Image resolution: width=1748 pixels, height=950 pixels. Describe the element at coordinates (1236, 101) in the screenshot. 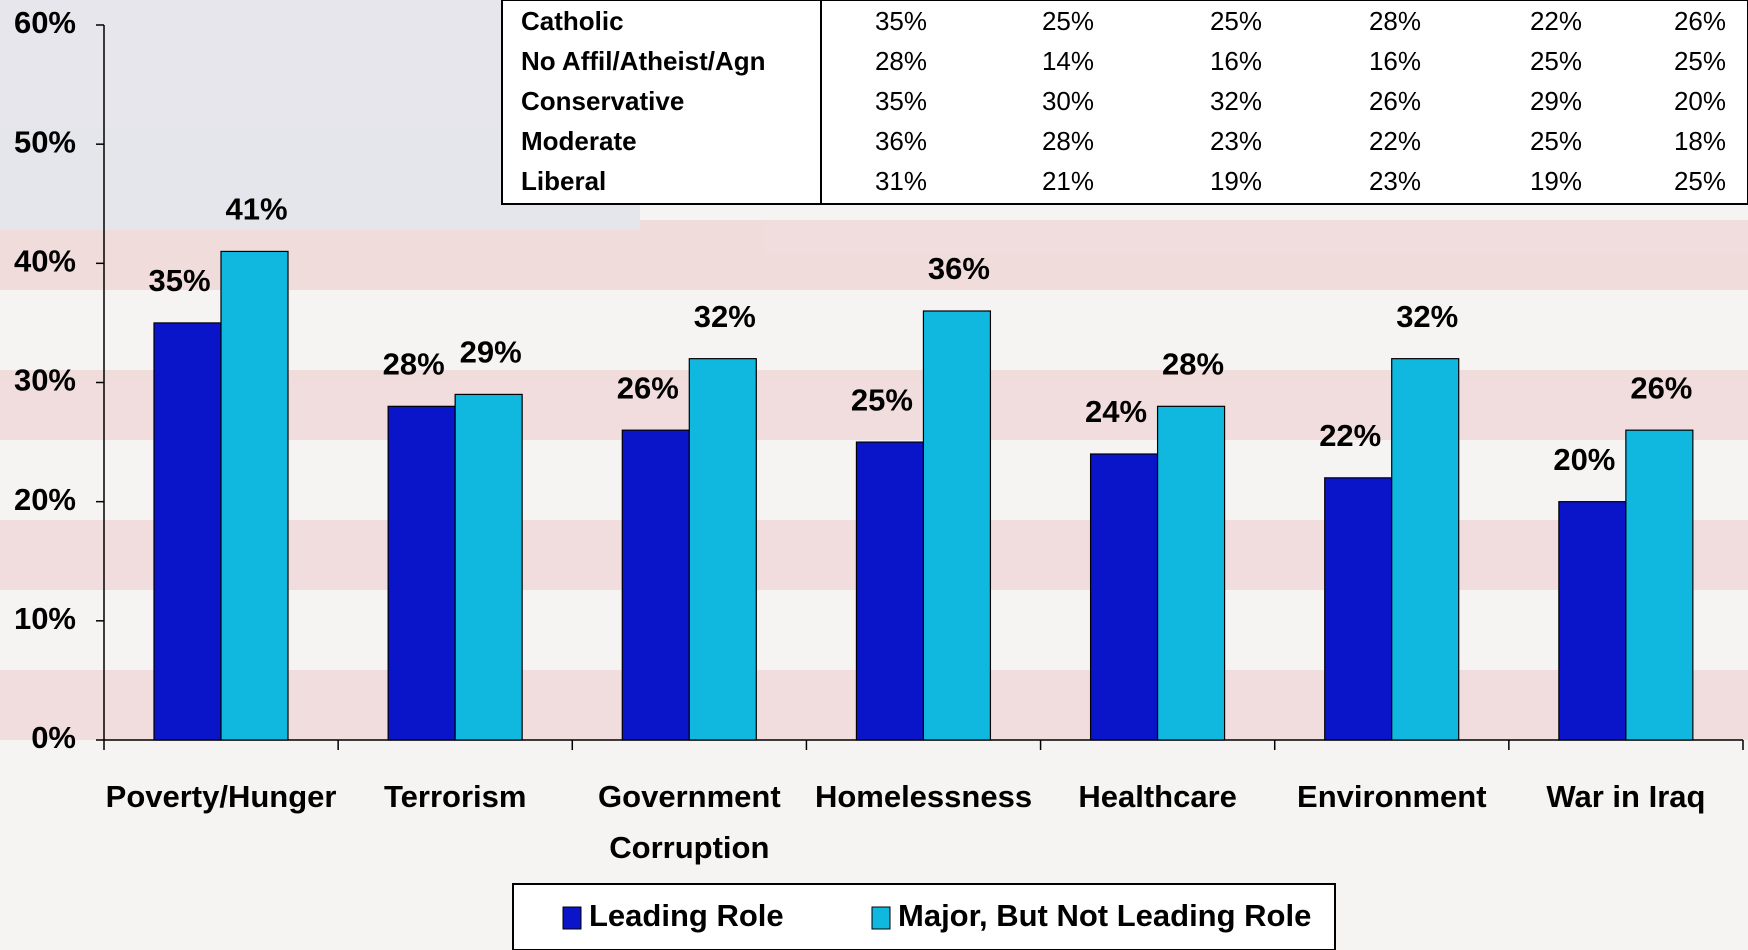

I see `table-cell: 32%` at that location.